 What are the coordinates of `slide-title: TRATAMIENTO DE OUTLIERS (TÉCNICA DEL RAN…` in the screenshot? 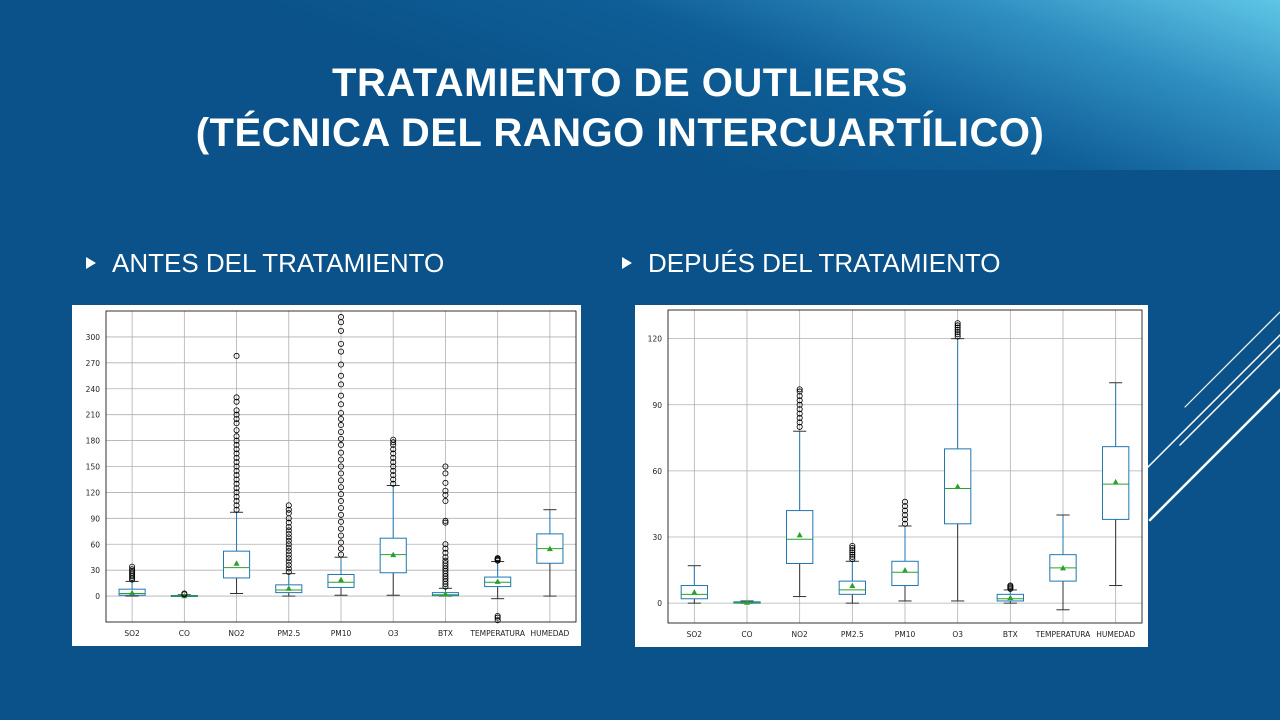 It's located at (620, 108).